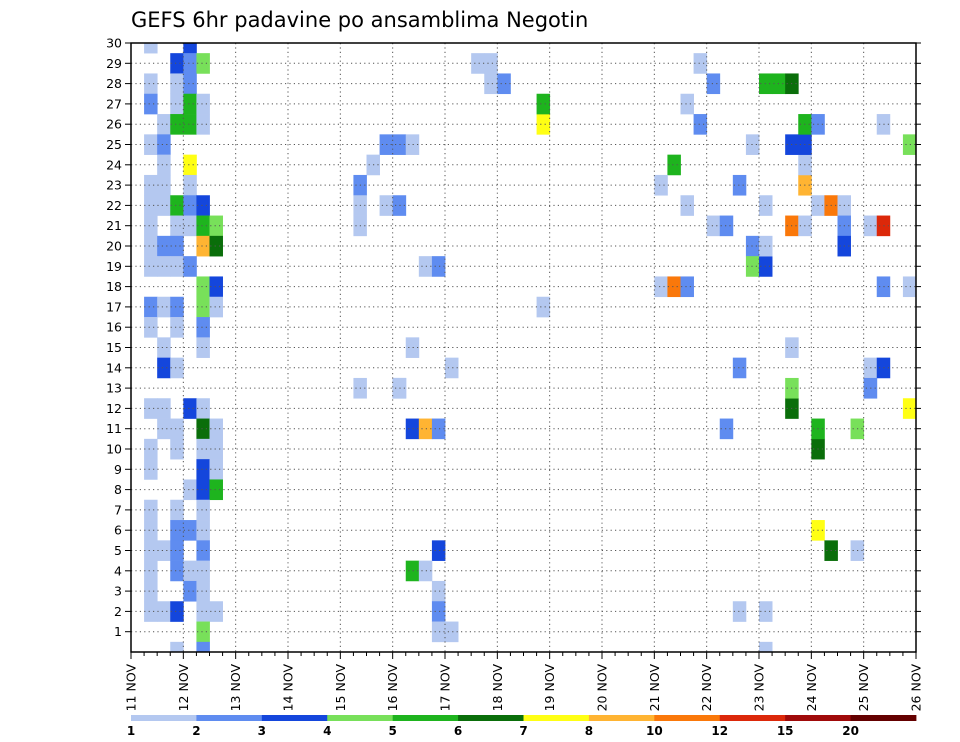  Describe the element at coordinates (589, 731) in the screenshot. I see `colorbar-label: 8` at that location.